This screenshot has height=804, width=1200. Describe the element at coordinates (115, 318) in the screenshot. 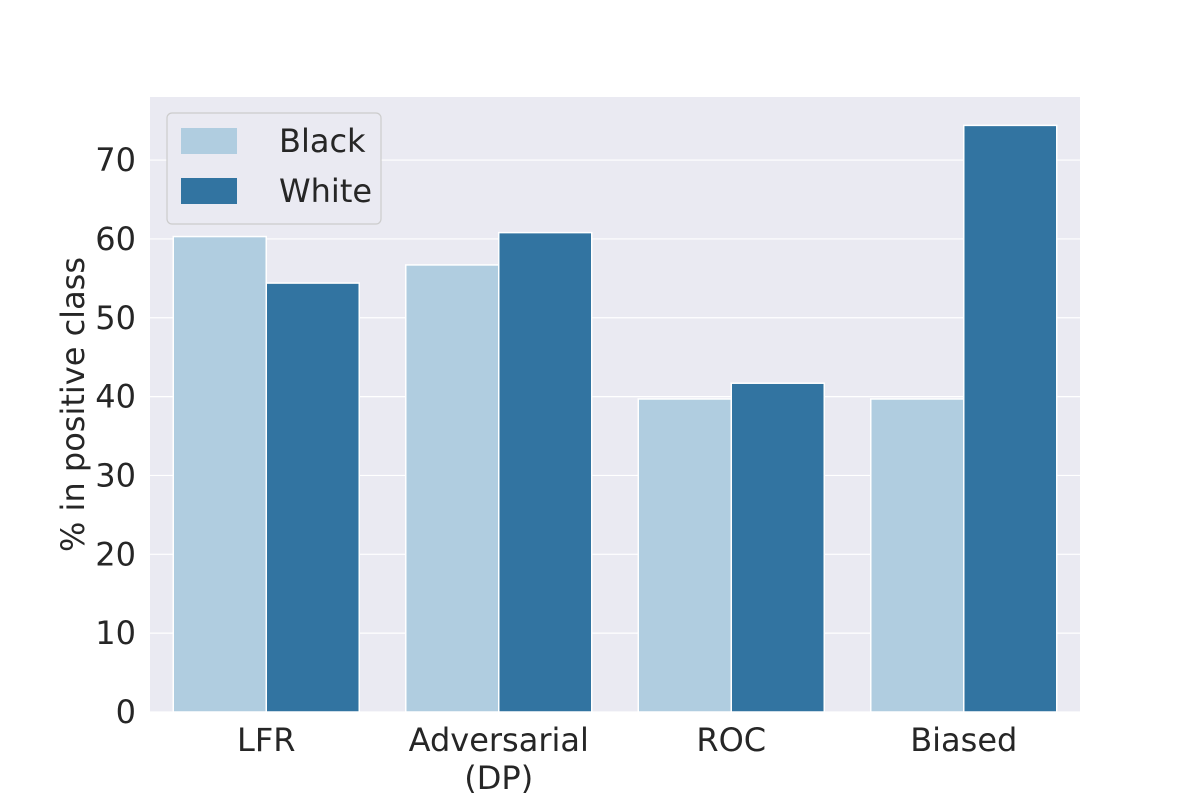

I see `y-tick-label: 50` at that location.